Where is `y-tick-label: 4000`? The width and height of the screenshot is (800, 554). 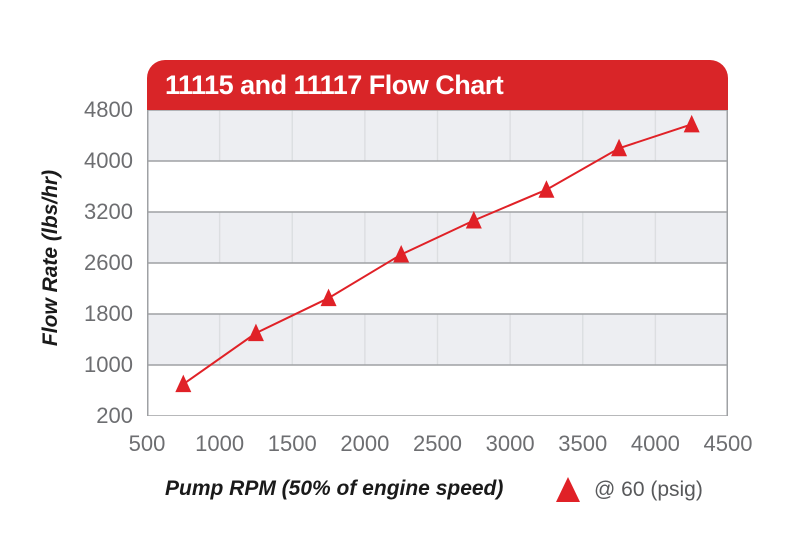 y-tick-label: 4000 is located at coordinates (108, 160).